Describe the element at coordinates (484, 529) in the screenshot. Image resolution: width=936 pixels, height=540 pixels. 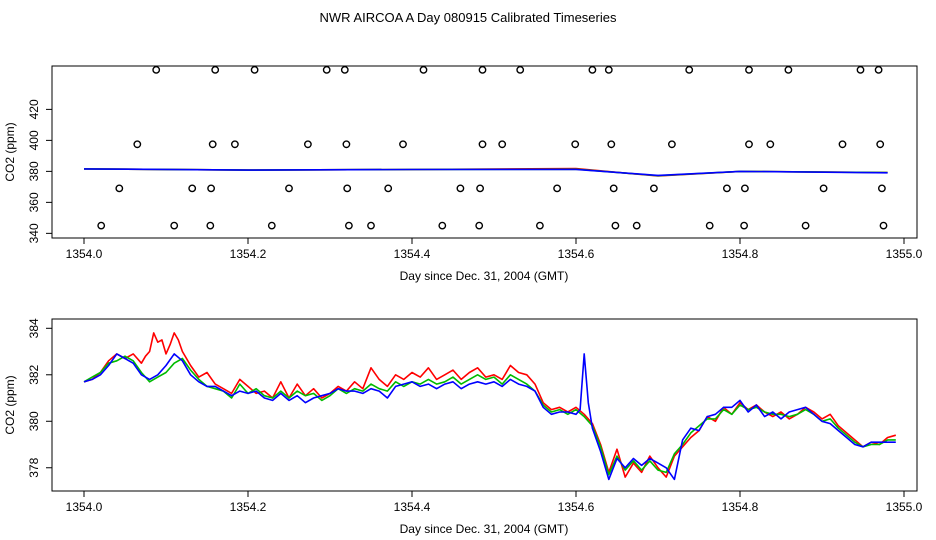
I see `bottom-x-axis-label: Day since Dec. 31, 2004 (GMT)` at that location.